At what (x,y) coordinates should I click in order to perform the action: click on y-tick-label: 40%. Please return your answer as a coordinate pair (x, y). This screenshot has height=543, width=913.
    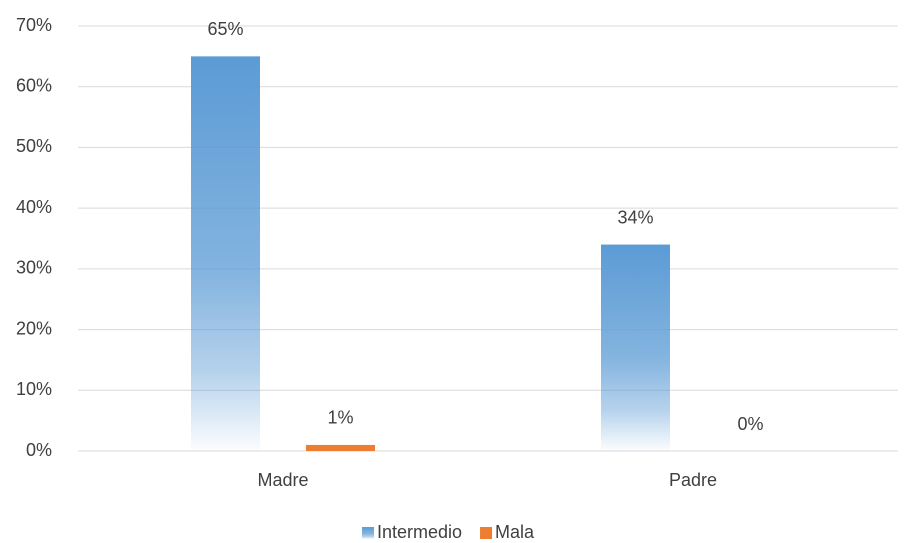
    Looking at the image, I should click on (34, 207).